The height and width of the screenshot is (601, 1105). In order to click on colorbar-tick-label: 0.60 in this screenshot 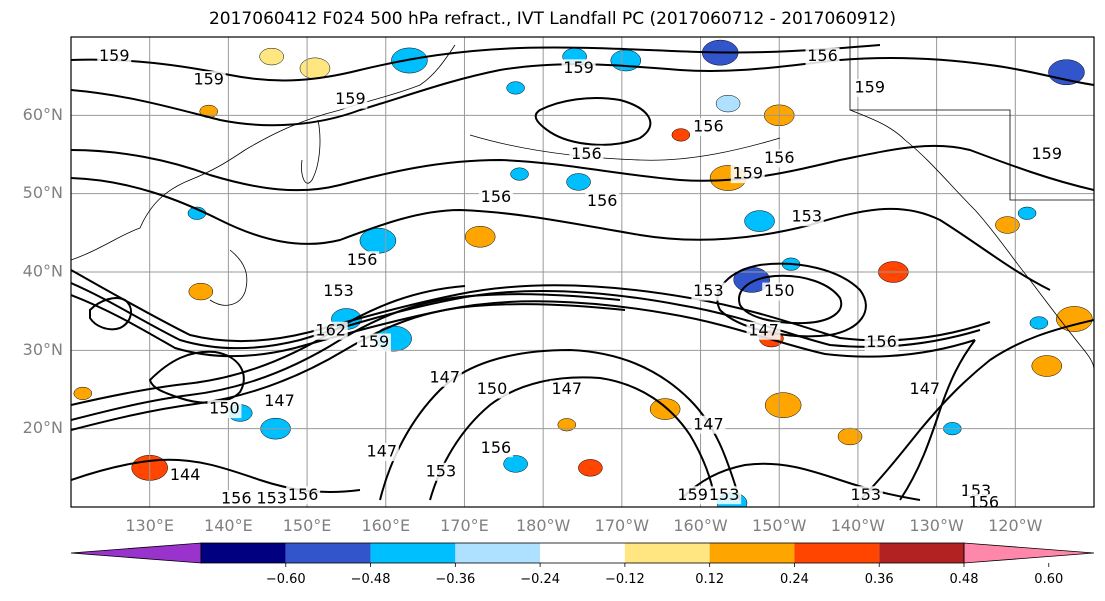, I will do `click(1048, 579)`.